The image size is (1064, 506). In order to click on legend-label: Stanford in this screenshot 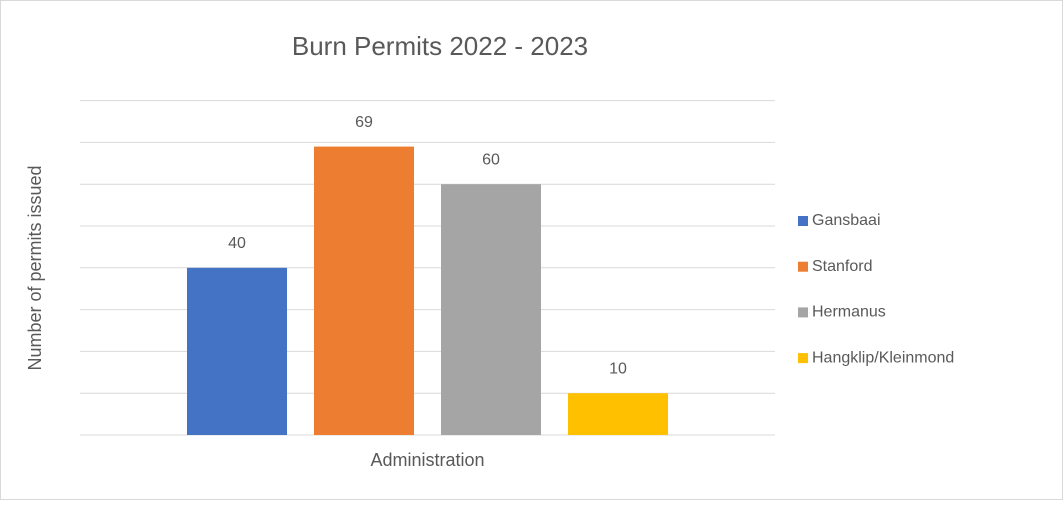, I will do `click(842, 266)`.